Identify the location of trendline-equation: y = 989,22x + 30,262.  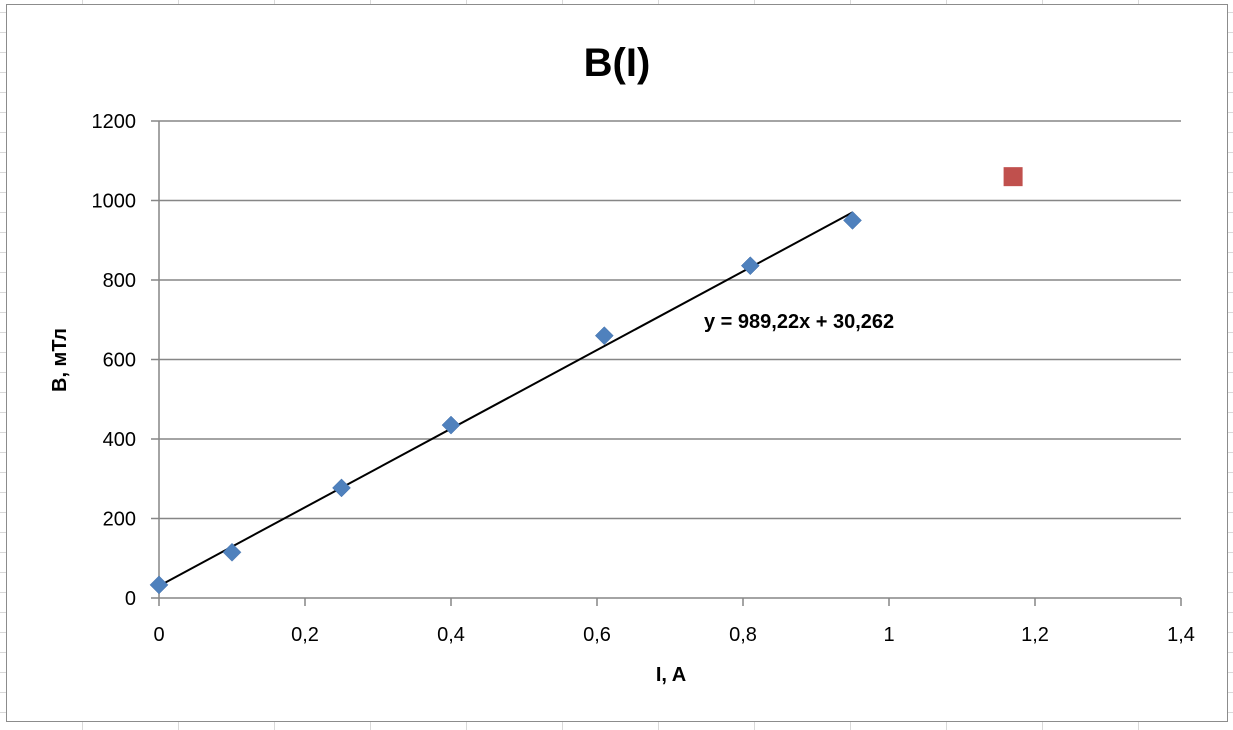
(799, 322).